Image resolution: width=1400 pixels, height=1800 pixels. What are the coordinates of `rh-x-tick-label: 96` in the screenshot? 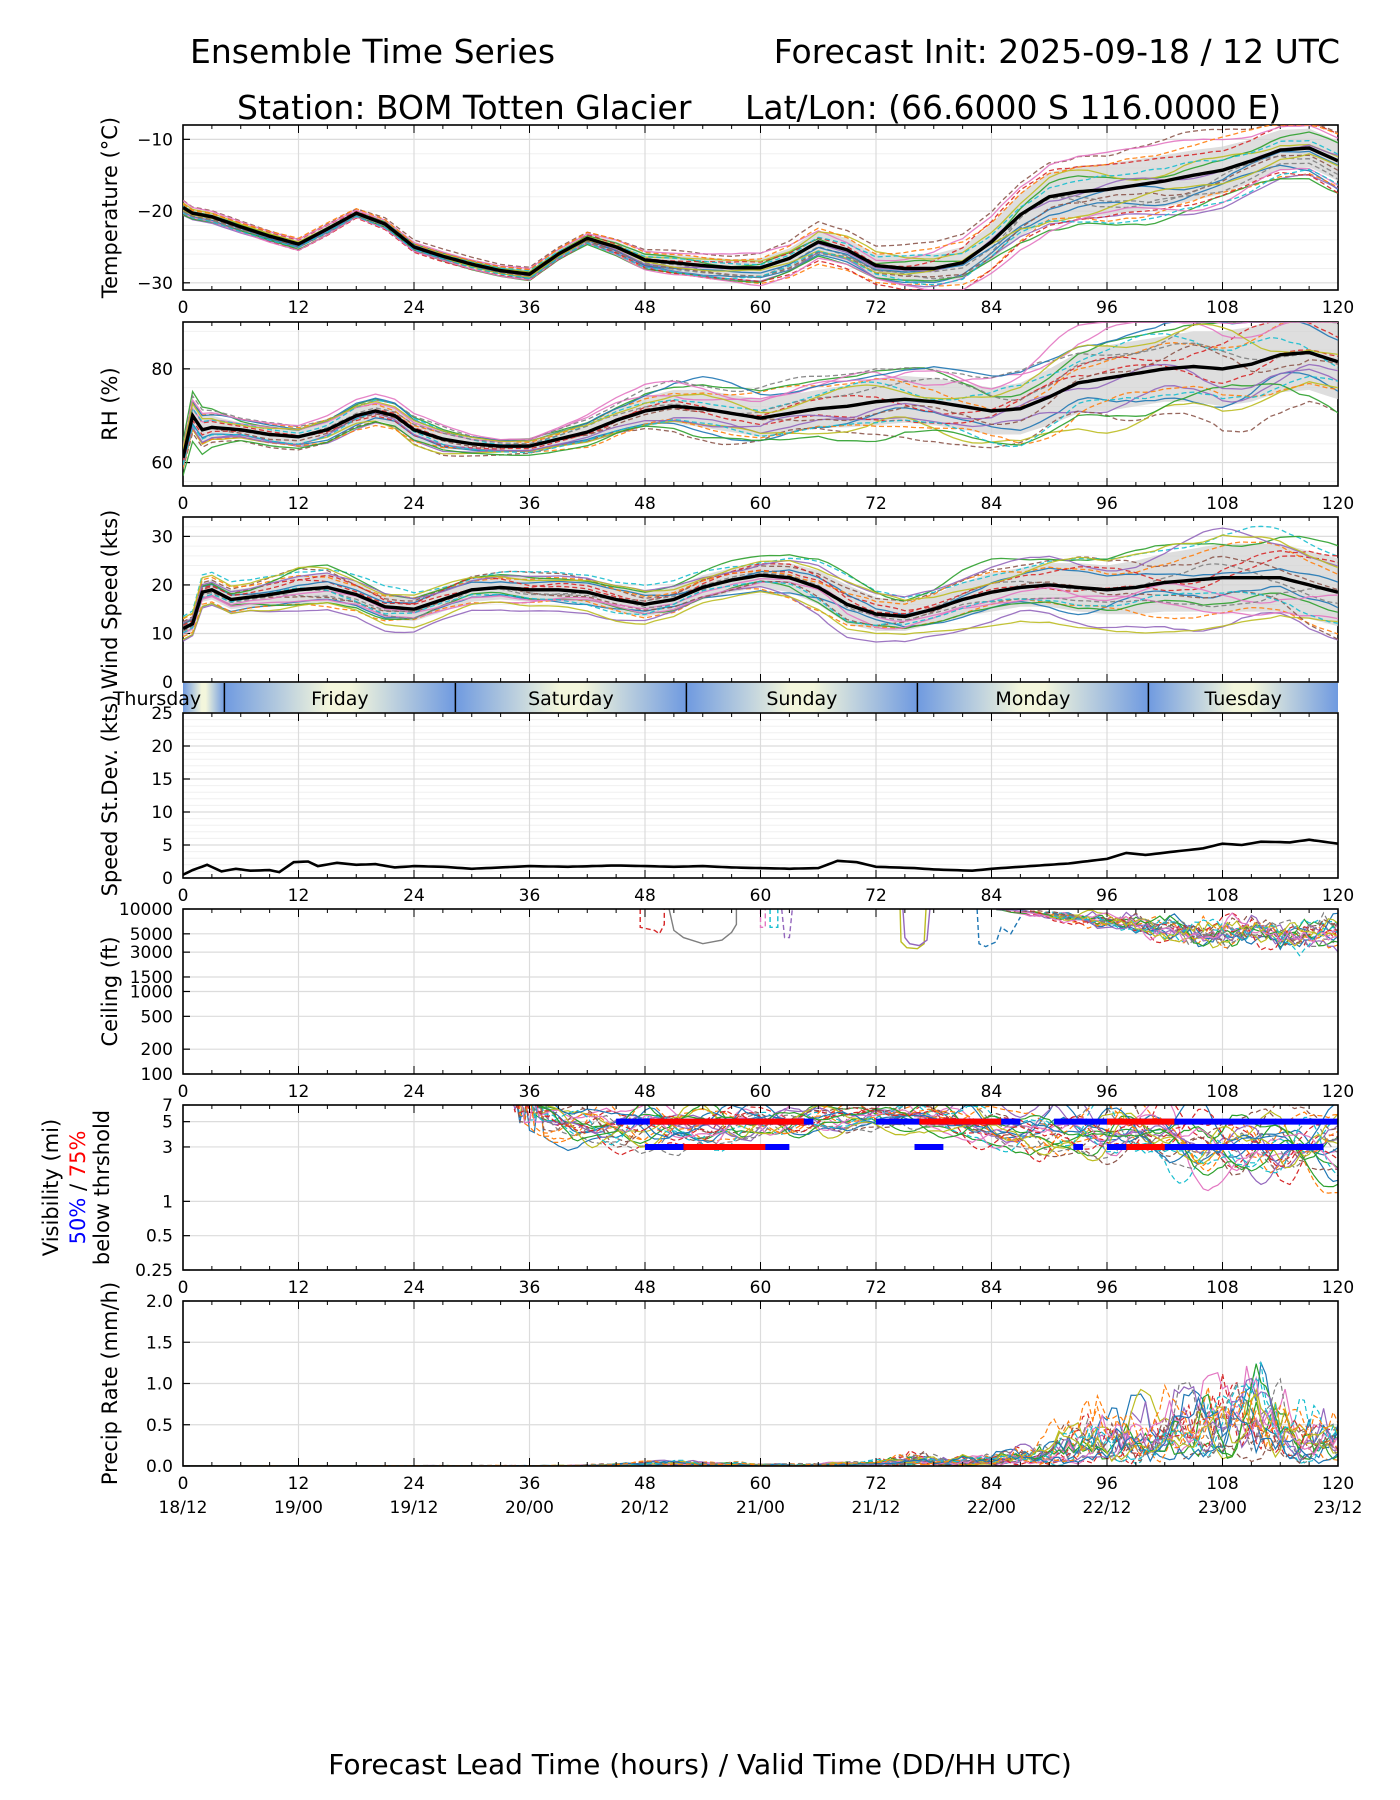 It's located at (1107, 504).